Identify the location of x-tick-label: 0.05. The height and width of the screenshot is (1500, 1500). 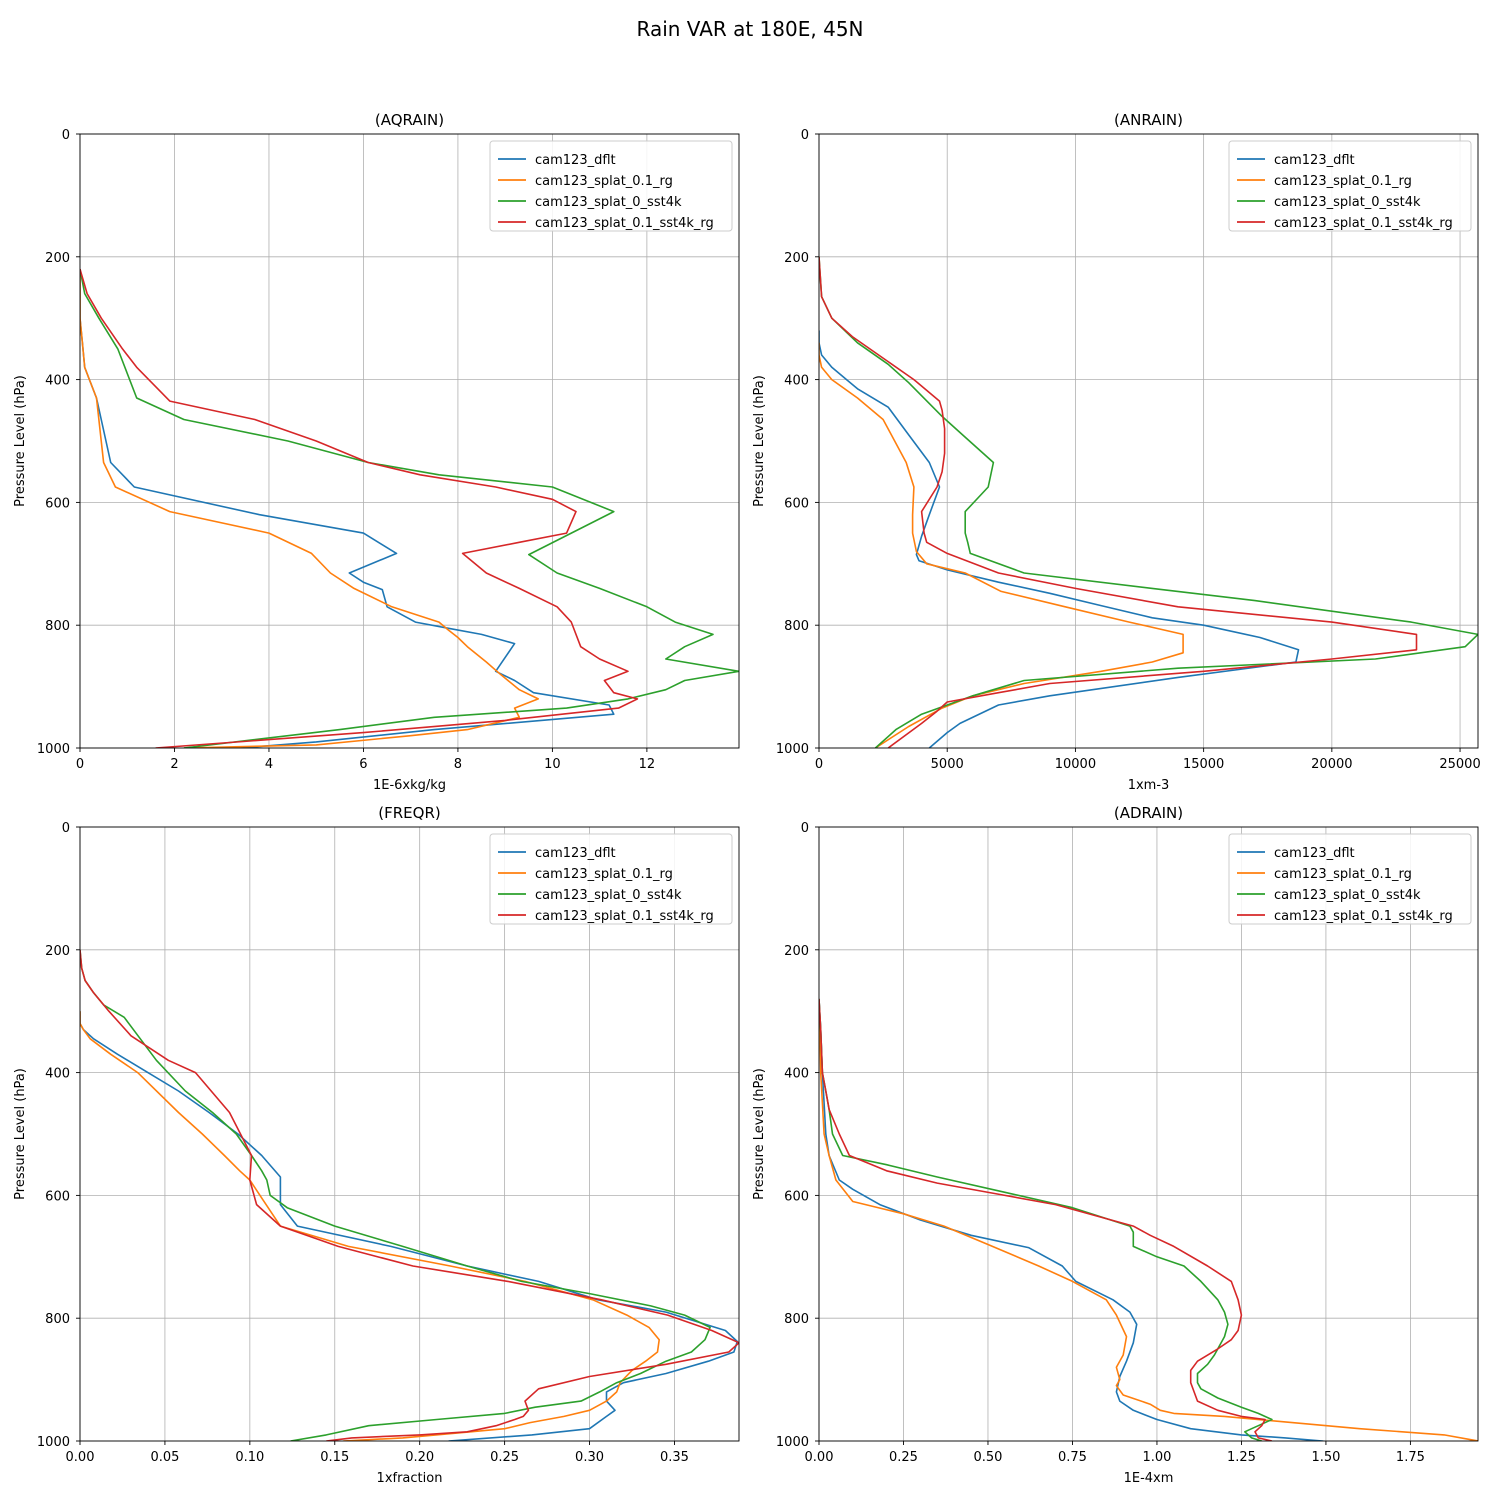
(164, 1457).